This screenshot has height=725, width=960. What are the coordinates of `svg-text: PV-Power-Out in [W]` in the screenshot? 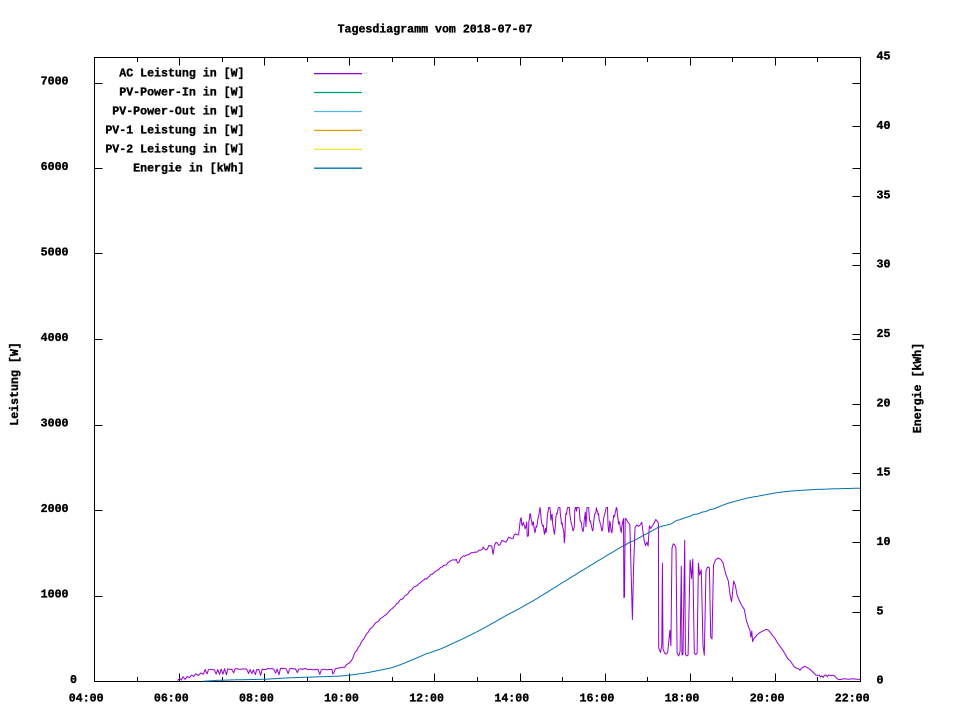 It's located at (178, 112).